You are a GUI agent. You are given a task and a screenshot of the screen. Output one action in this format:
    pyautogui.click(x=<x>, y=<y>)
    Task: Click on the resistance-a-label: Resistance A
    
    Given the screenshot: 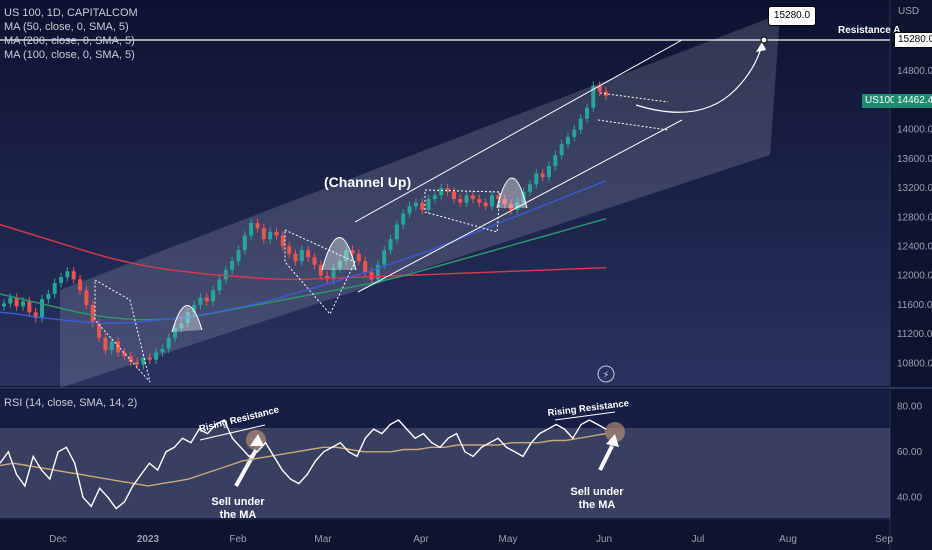 What is the action you would take?
    pyautogui.click(x=869, y=30)
    